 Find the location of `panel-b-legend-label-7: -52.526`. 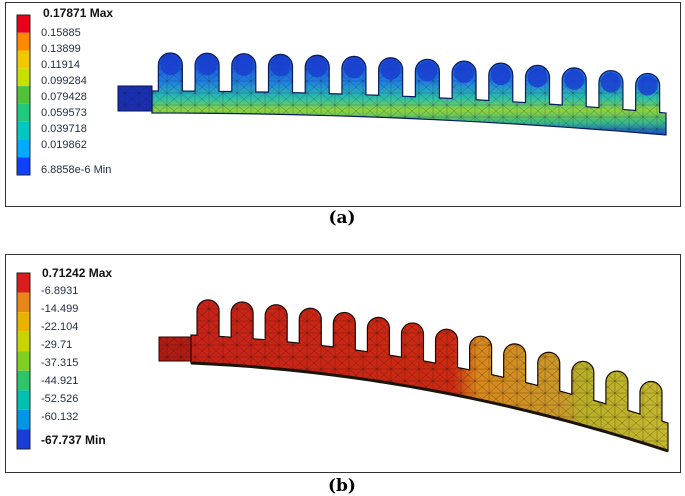

panel-b-legend-label-7: -52.526 is located at coordinates (60, 399).